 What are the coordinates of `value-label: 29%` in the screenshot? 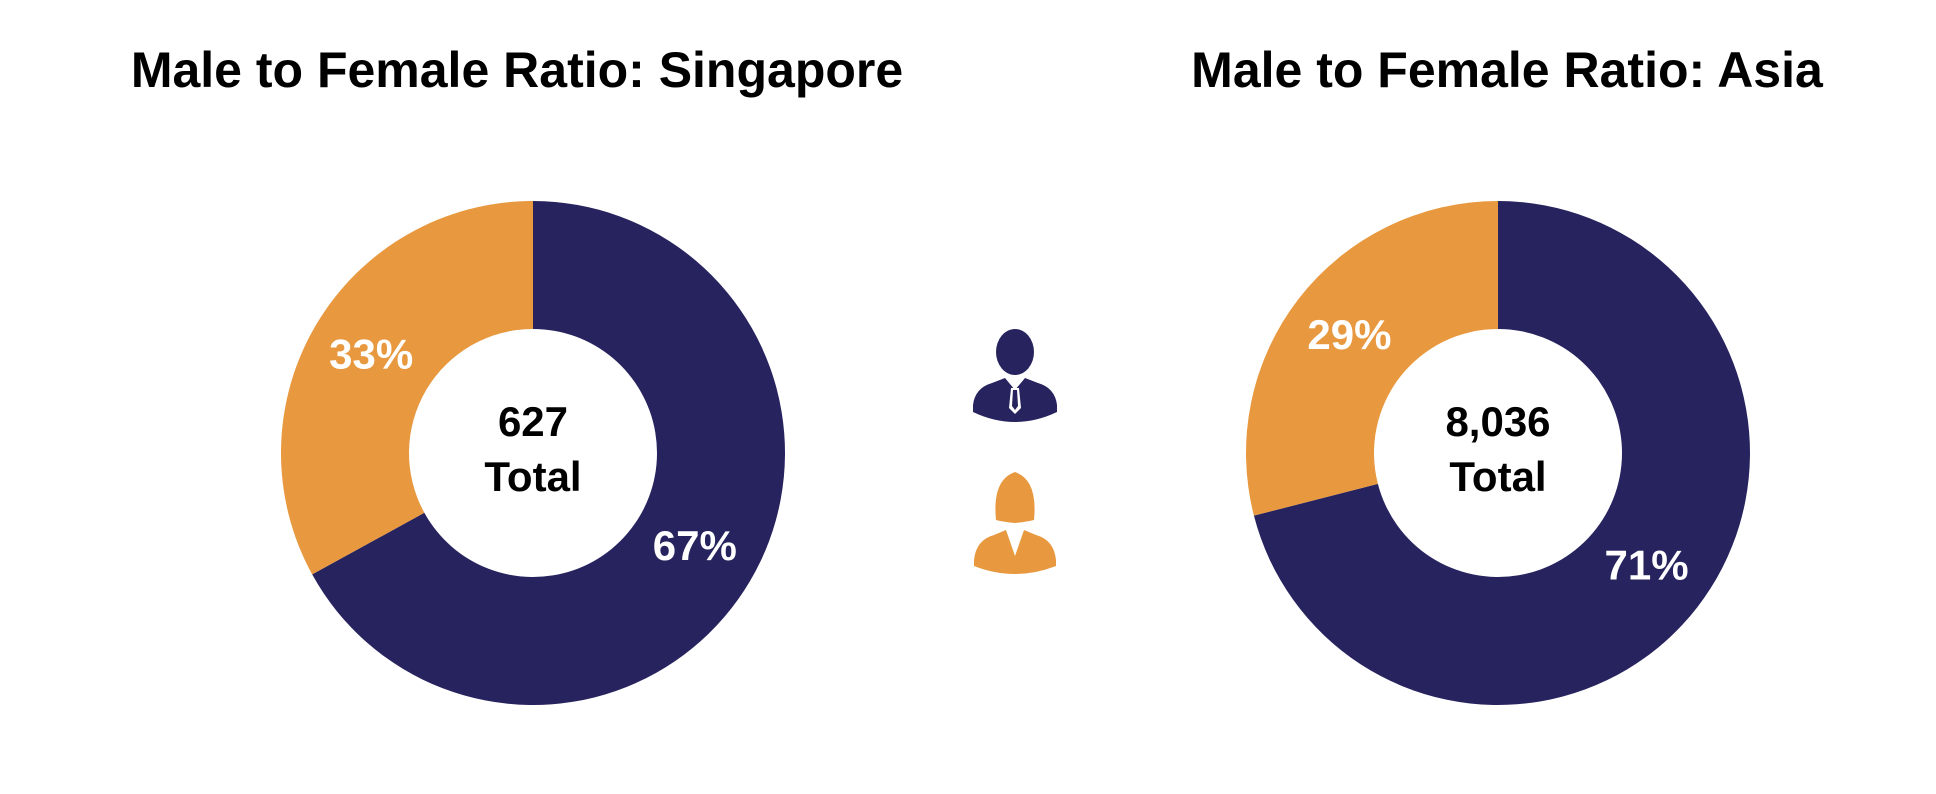 It's located at (1349, 334).